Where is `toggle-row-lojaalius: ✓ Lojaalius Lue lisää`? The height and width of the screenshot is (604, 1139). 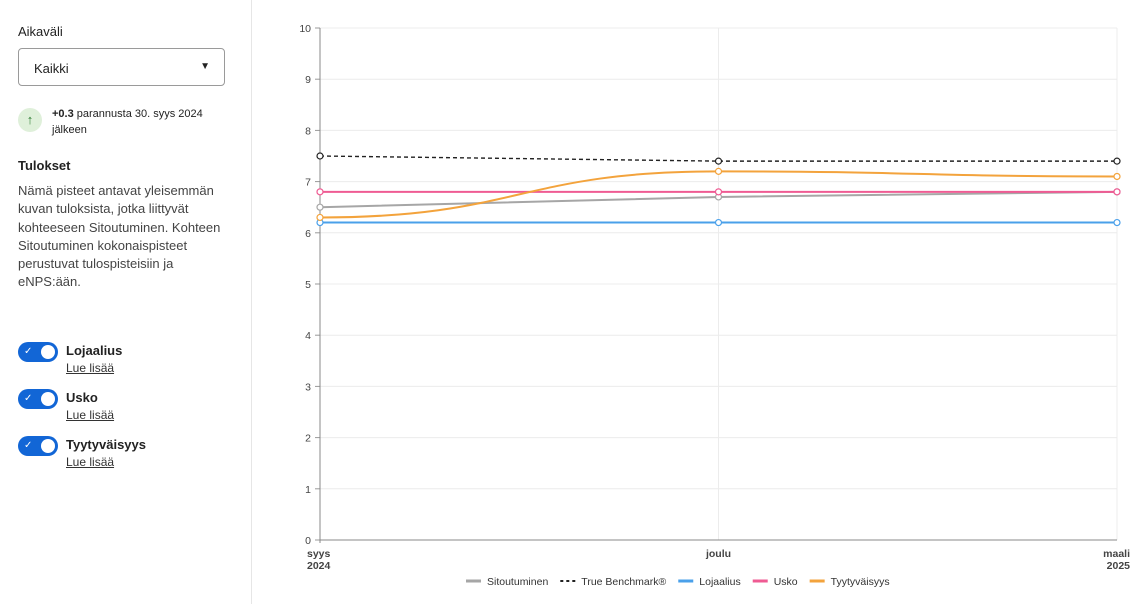 toggle-row-lojaalius: ✓ Lojaalius Lue lisää is located at coordinates (128, 361).